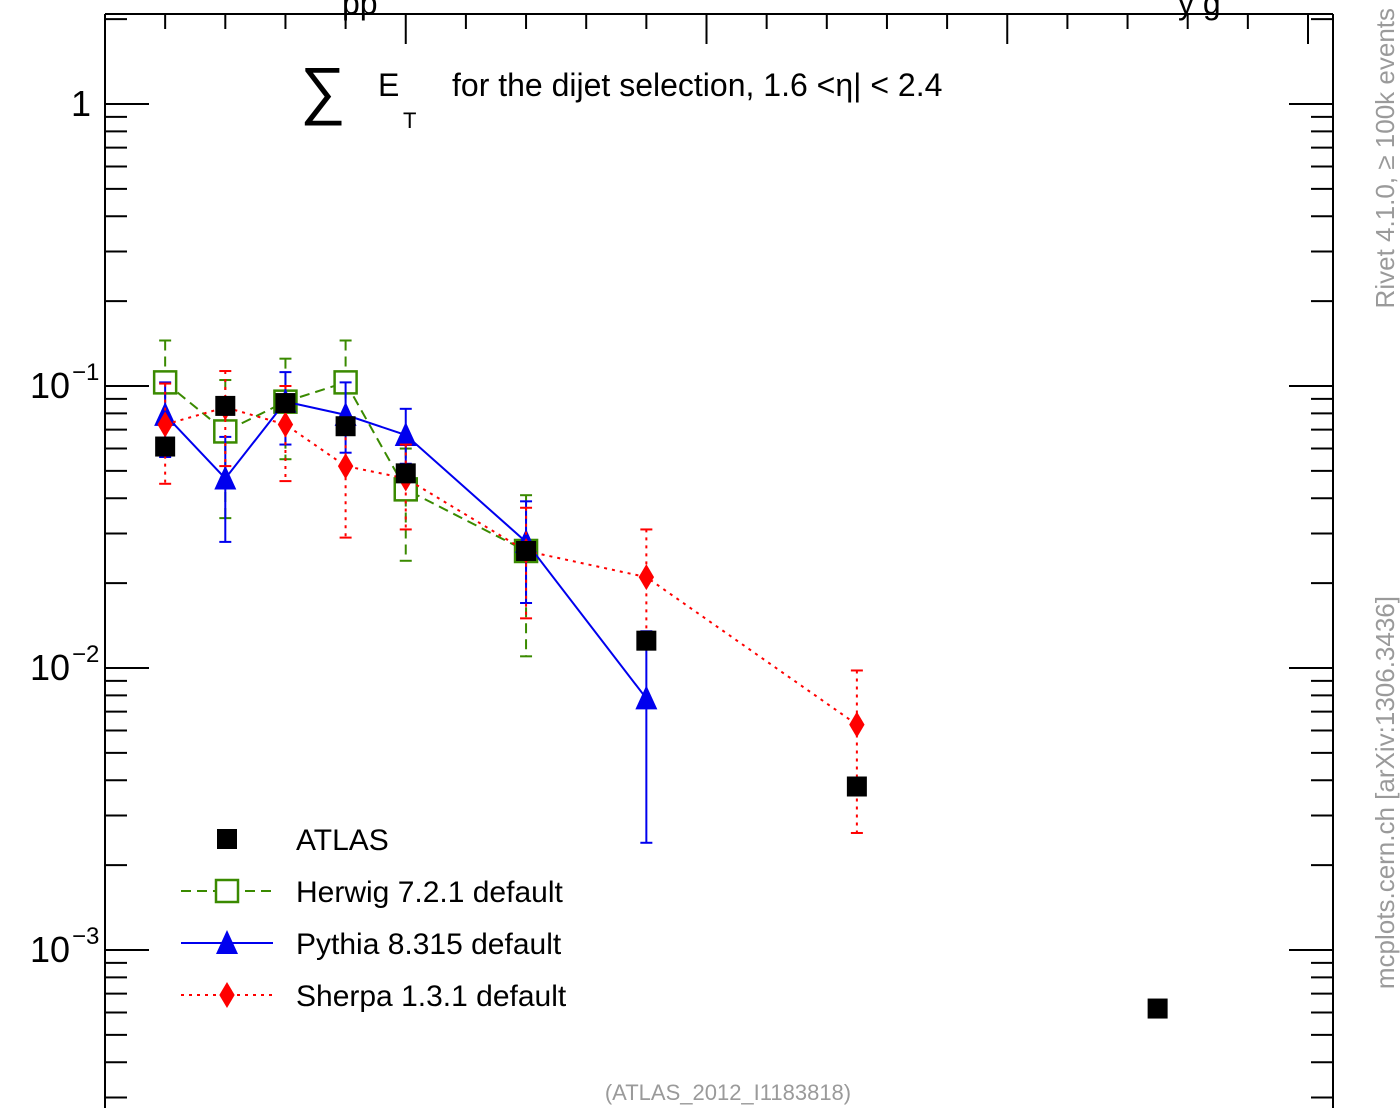 The image size is (1400, 1108). I want to click on legend-item: Sherpa 1.3.1 default, so click(374, 996).